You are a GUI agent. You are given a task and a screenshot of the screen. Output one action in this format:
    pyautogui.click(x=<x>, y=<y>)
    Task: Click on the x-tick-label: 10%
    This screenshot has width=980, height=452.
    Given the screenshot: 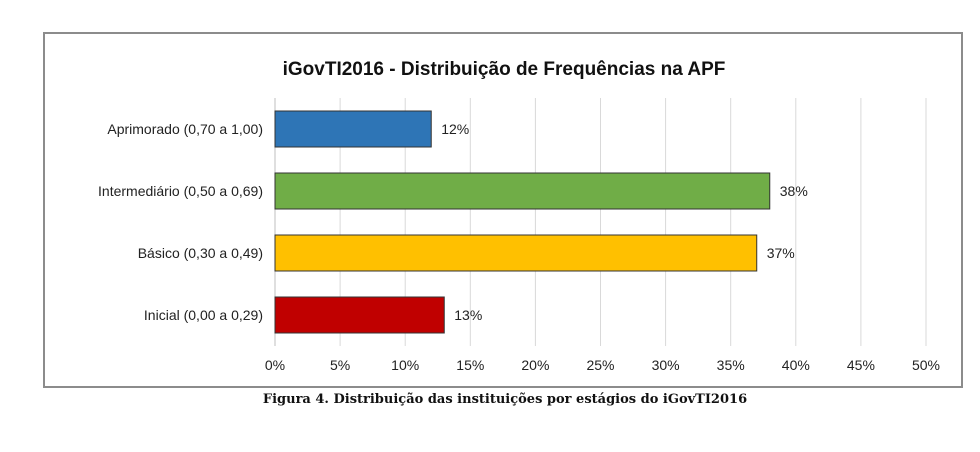 What is the action you would take?
    pyautogui.click(x=405, y=365)
    